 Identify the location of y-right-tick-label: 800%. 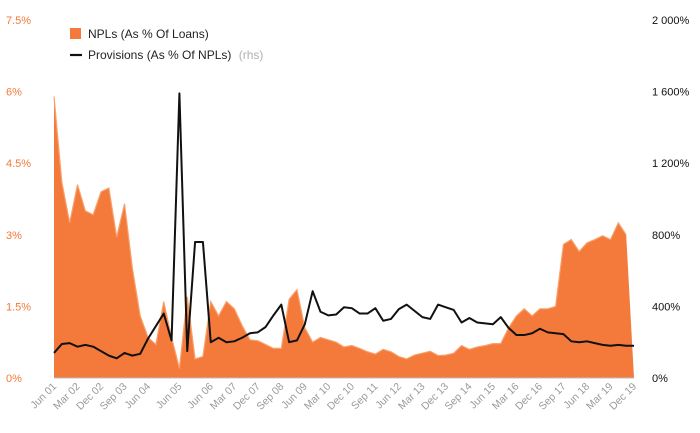
(666, 236).